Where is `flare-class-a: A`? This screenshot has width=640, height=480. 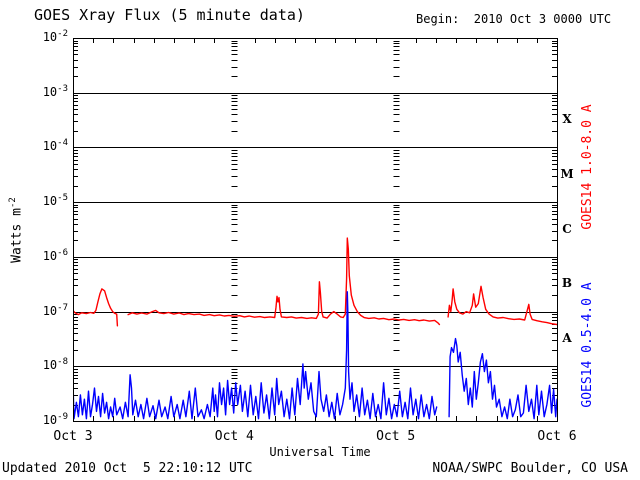 flare-class-a: A is located at coordinates (567, 337).